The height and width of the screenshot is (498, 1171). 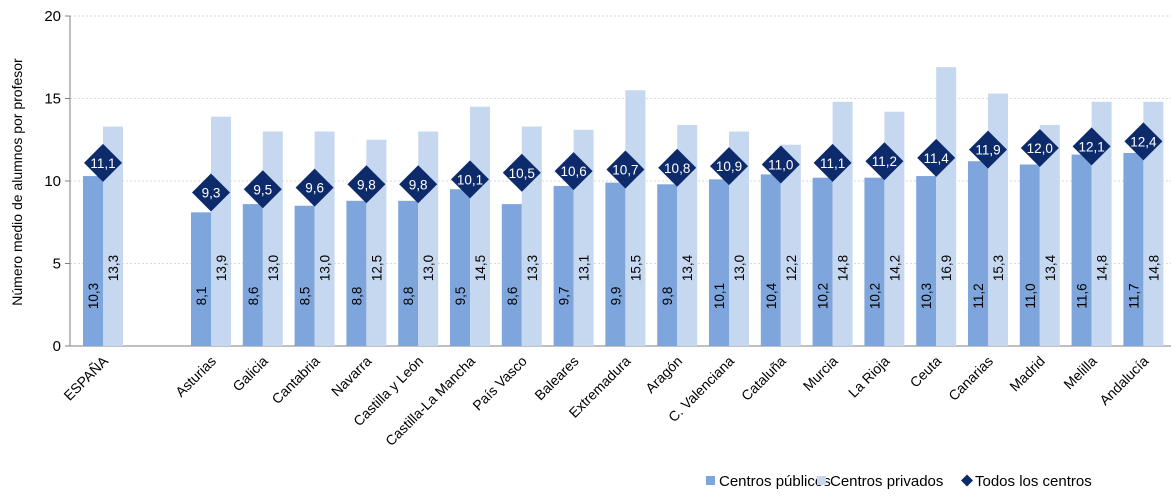 I want to click on bar-public-value-label: 11,2, so click(x=978, y=295).